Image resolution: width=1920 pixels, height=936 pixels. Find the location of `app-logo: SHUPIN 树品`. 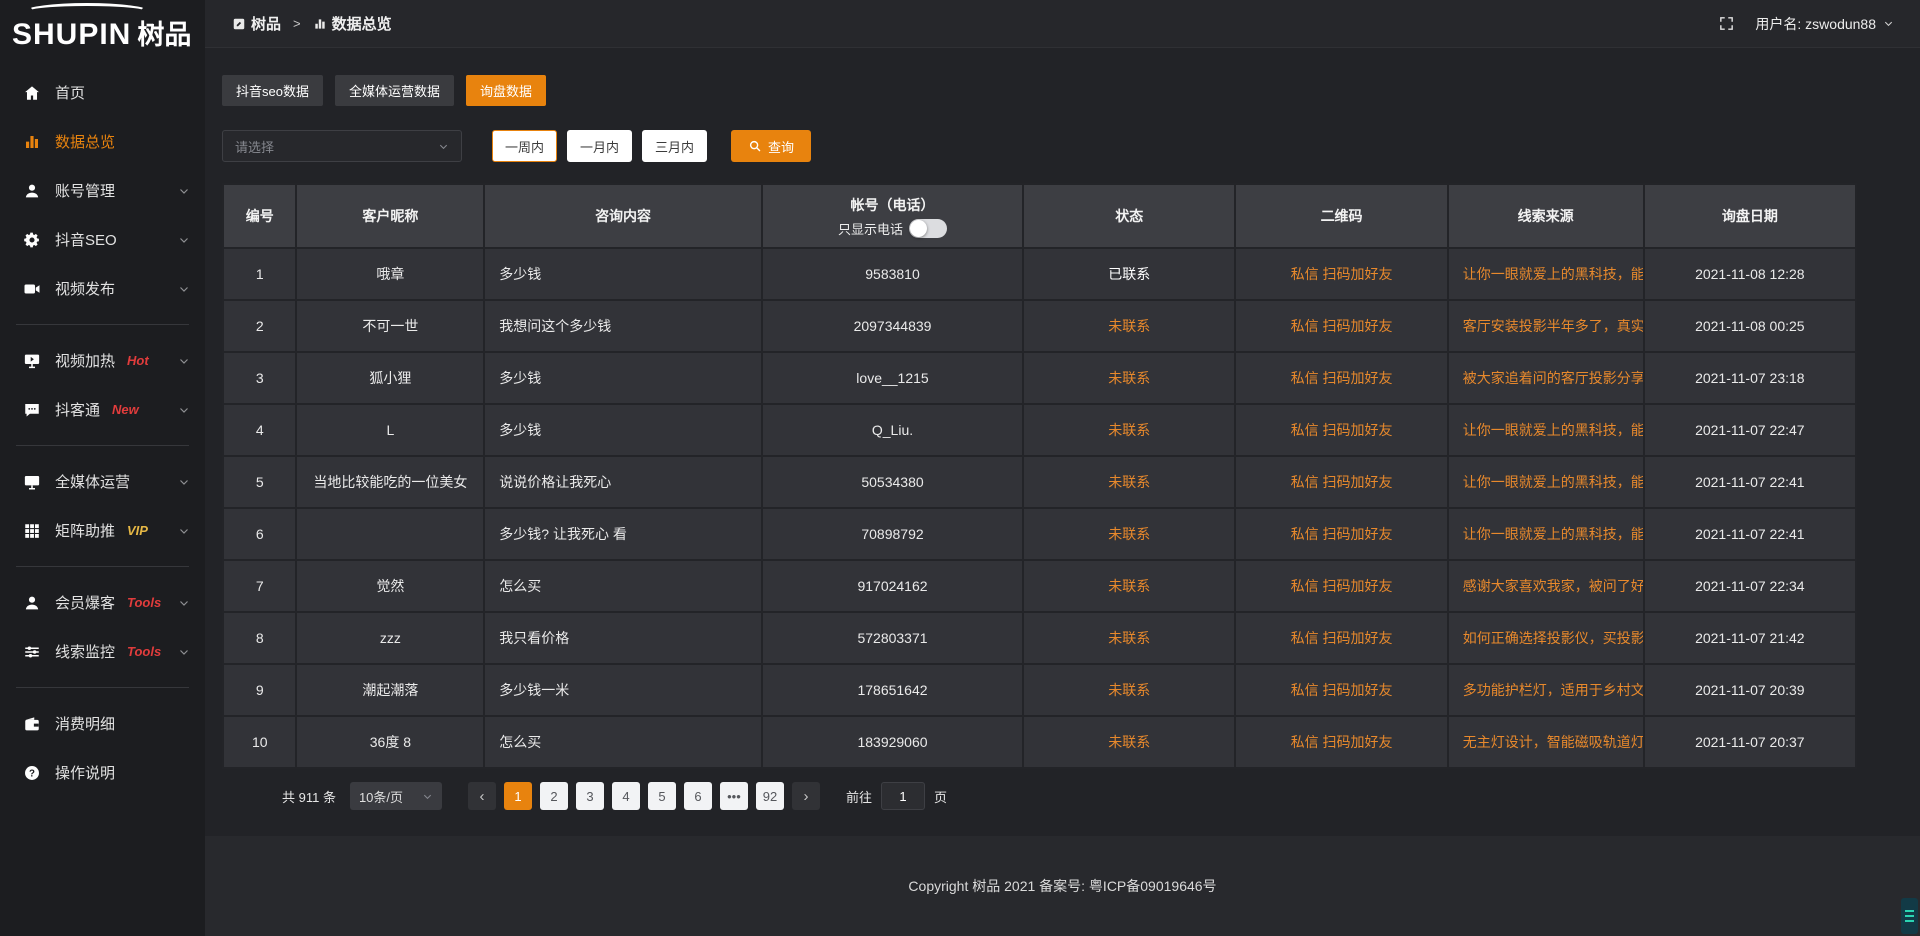

app-logo: SHUPIN 树品 is located at coordinates (102, 32).